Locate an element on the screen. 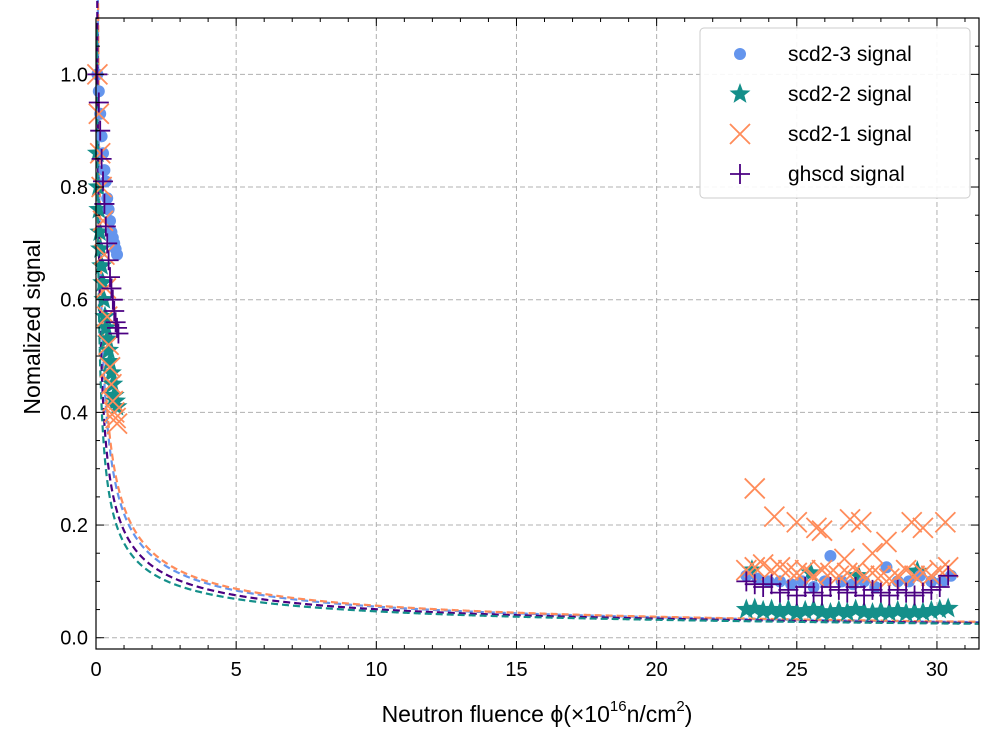 The image size is (997, 747). x-axis-label-end: ) is located at coordinates (689, 714).